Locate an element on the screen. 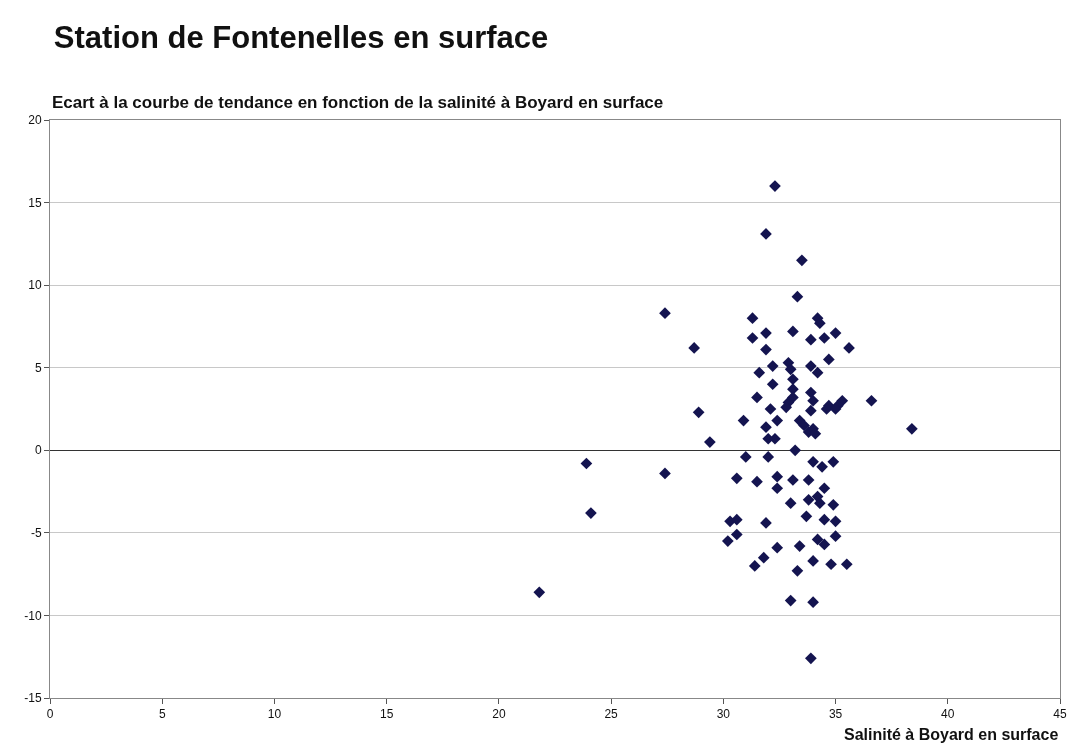 This screenshot has width=1077, height=748. x-tick-label: 10 is located at coordinates (274, 714).